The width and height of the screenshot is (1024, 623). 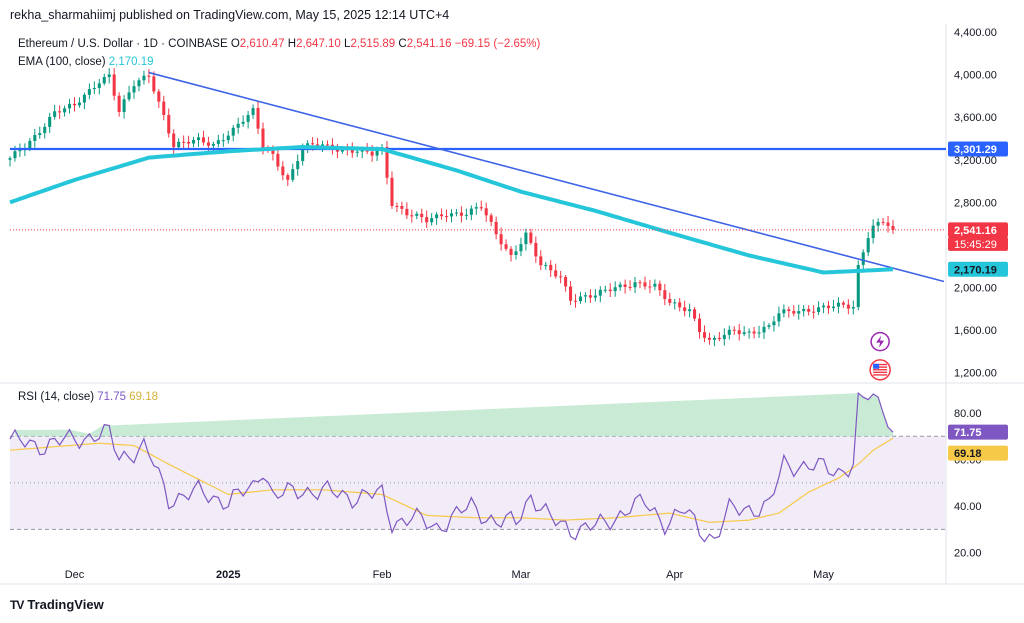 I want to click on ema-price-badge: 2,170.19, so click(x=975, y=270).